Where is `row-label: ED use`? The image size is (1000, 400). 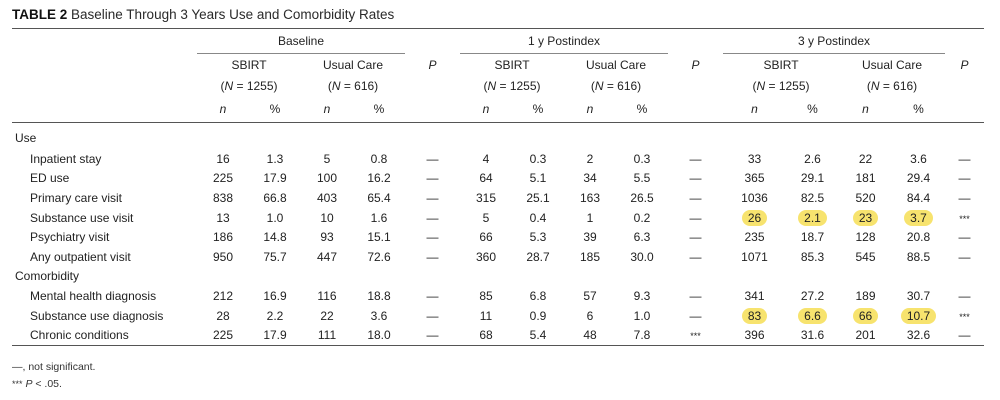
row-label: ED use is located at coordinates (50, 178).